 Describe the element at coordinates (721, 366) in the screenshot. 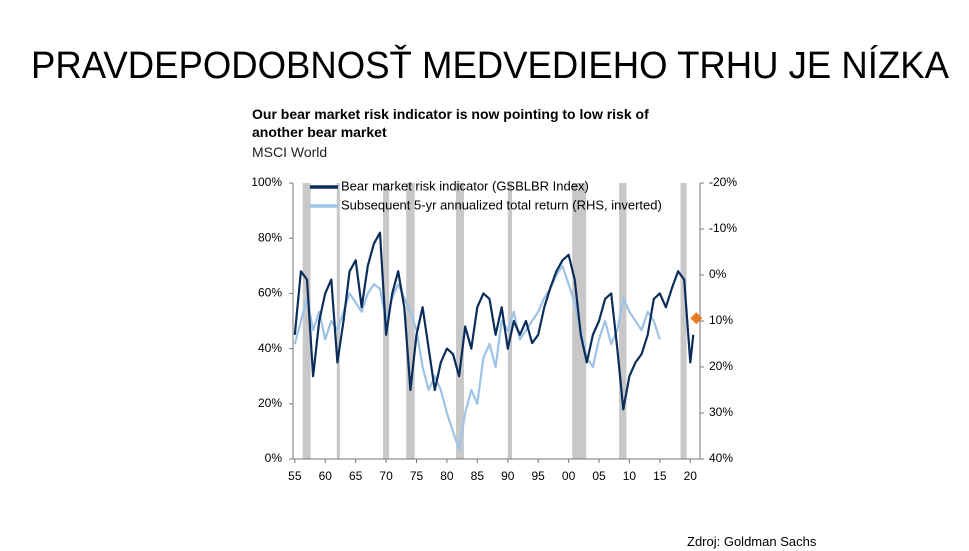

I see `y2-tick-label: 20%` at that location.